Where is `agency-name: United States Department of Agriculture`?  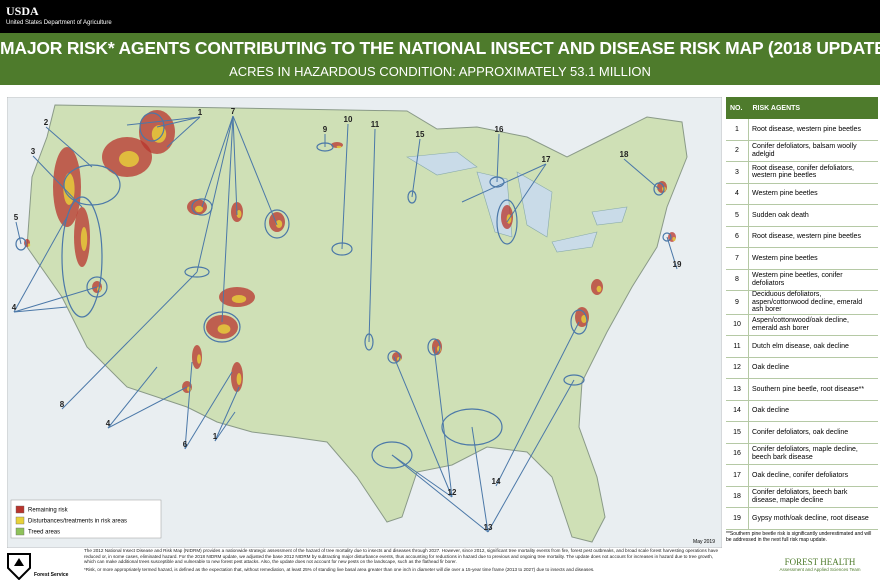
agency-name: United States Department of Agriculture is located at coordinates (59, 23).